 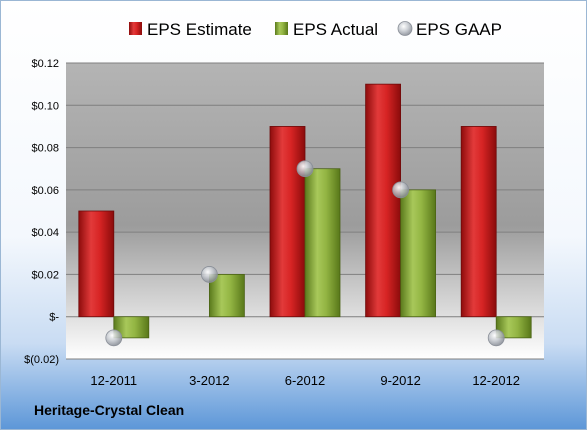 I want to click on legend-label-eps-estimate: EPS Estimate, so click(x=199, y=29).